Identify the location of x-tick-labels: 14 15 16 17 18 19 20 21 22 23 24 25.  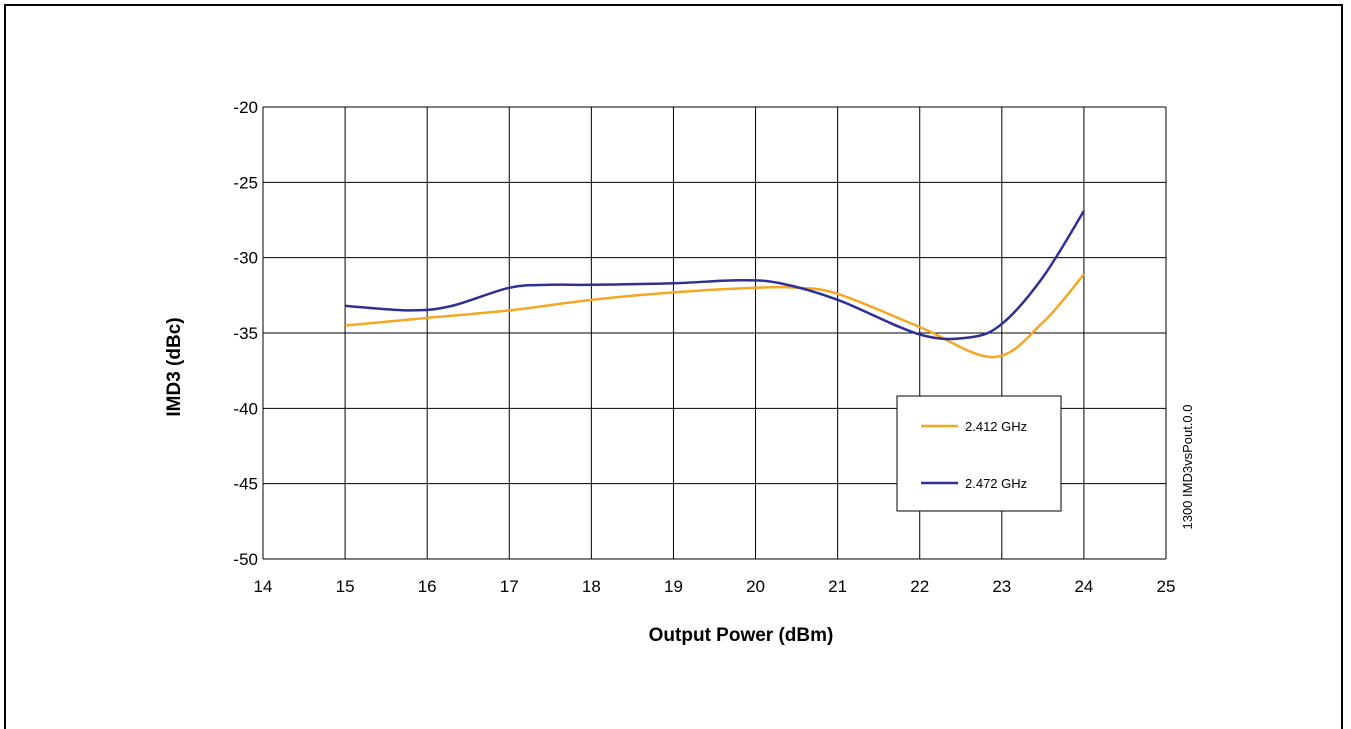
(715, 586).